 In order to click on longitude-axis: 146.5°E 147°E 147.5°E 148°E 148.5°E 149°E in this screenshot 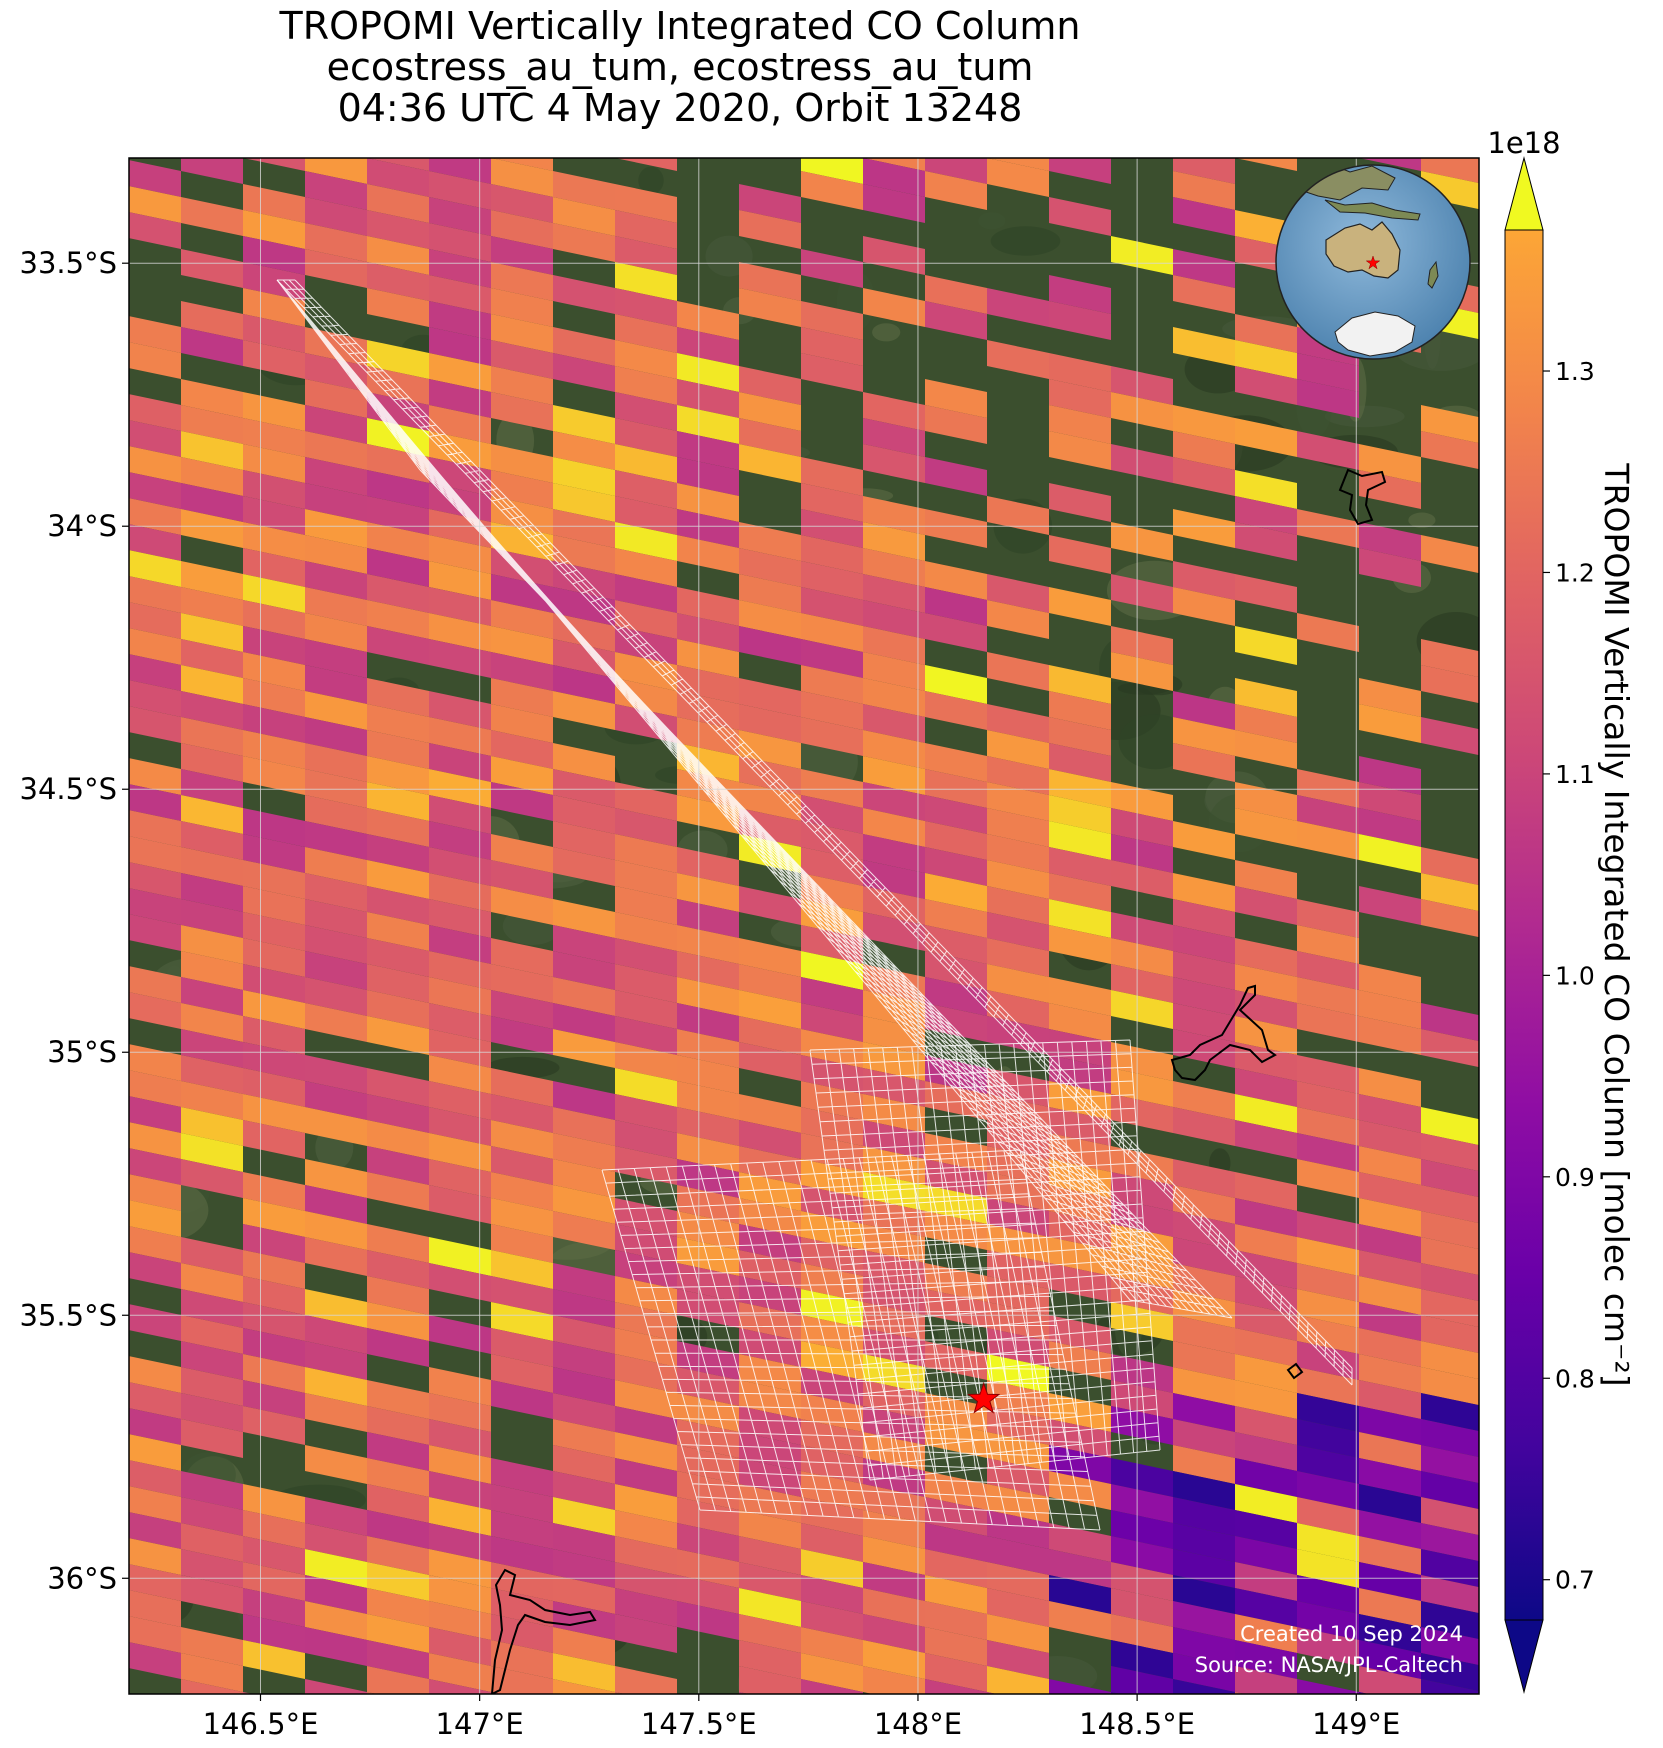, I will do `click(801, 1717)`.